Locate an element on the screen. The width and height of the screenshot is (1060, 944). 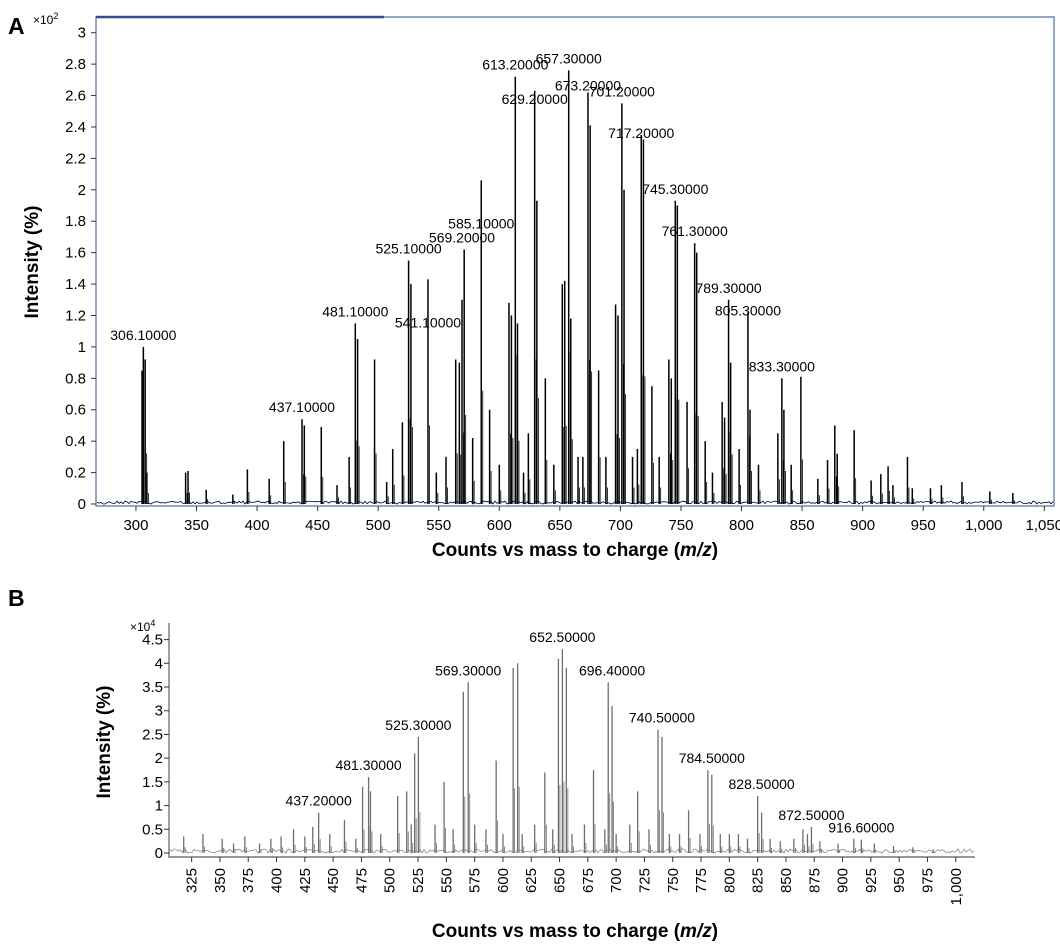
peak-label: 717.20000 is located at coordinates (641, 133).